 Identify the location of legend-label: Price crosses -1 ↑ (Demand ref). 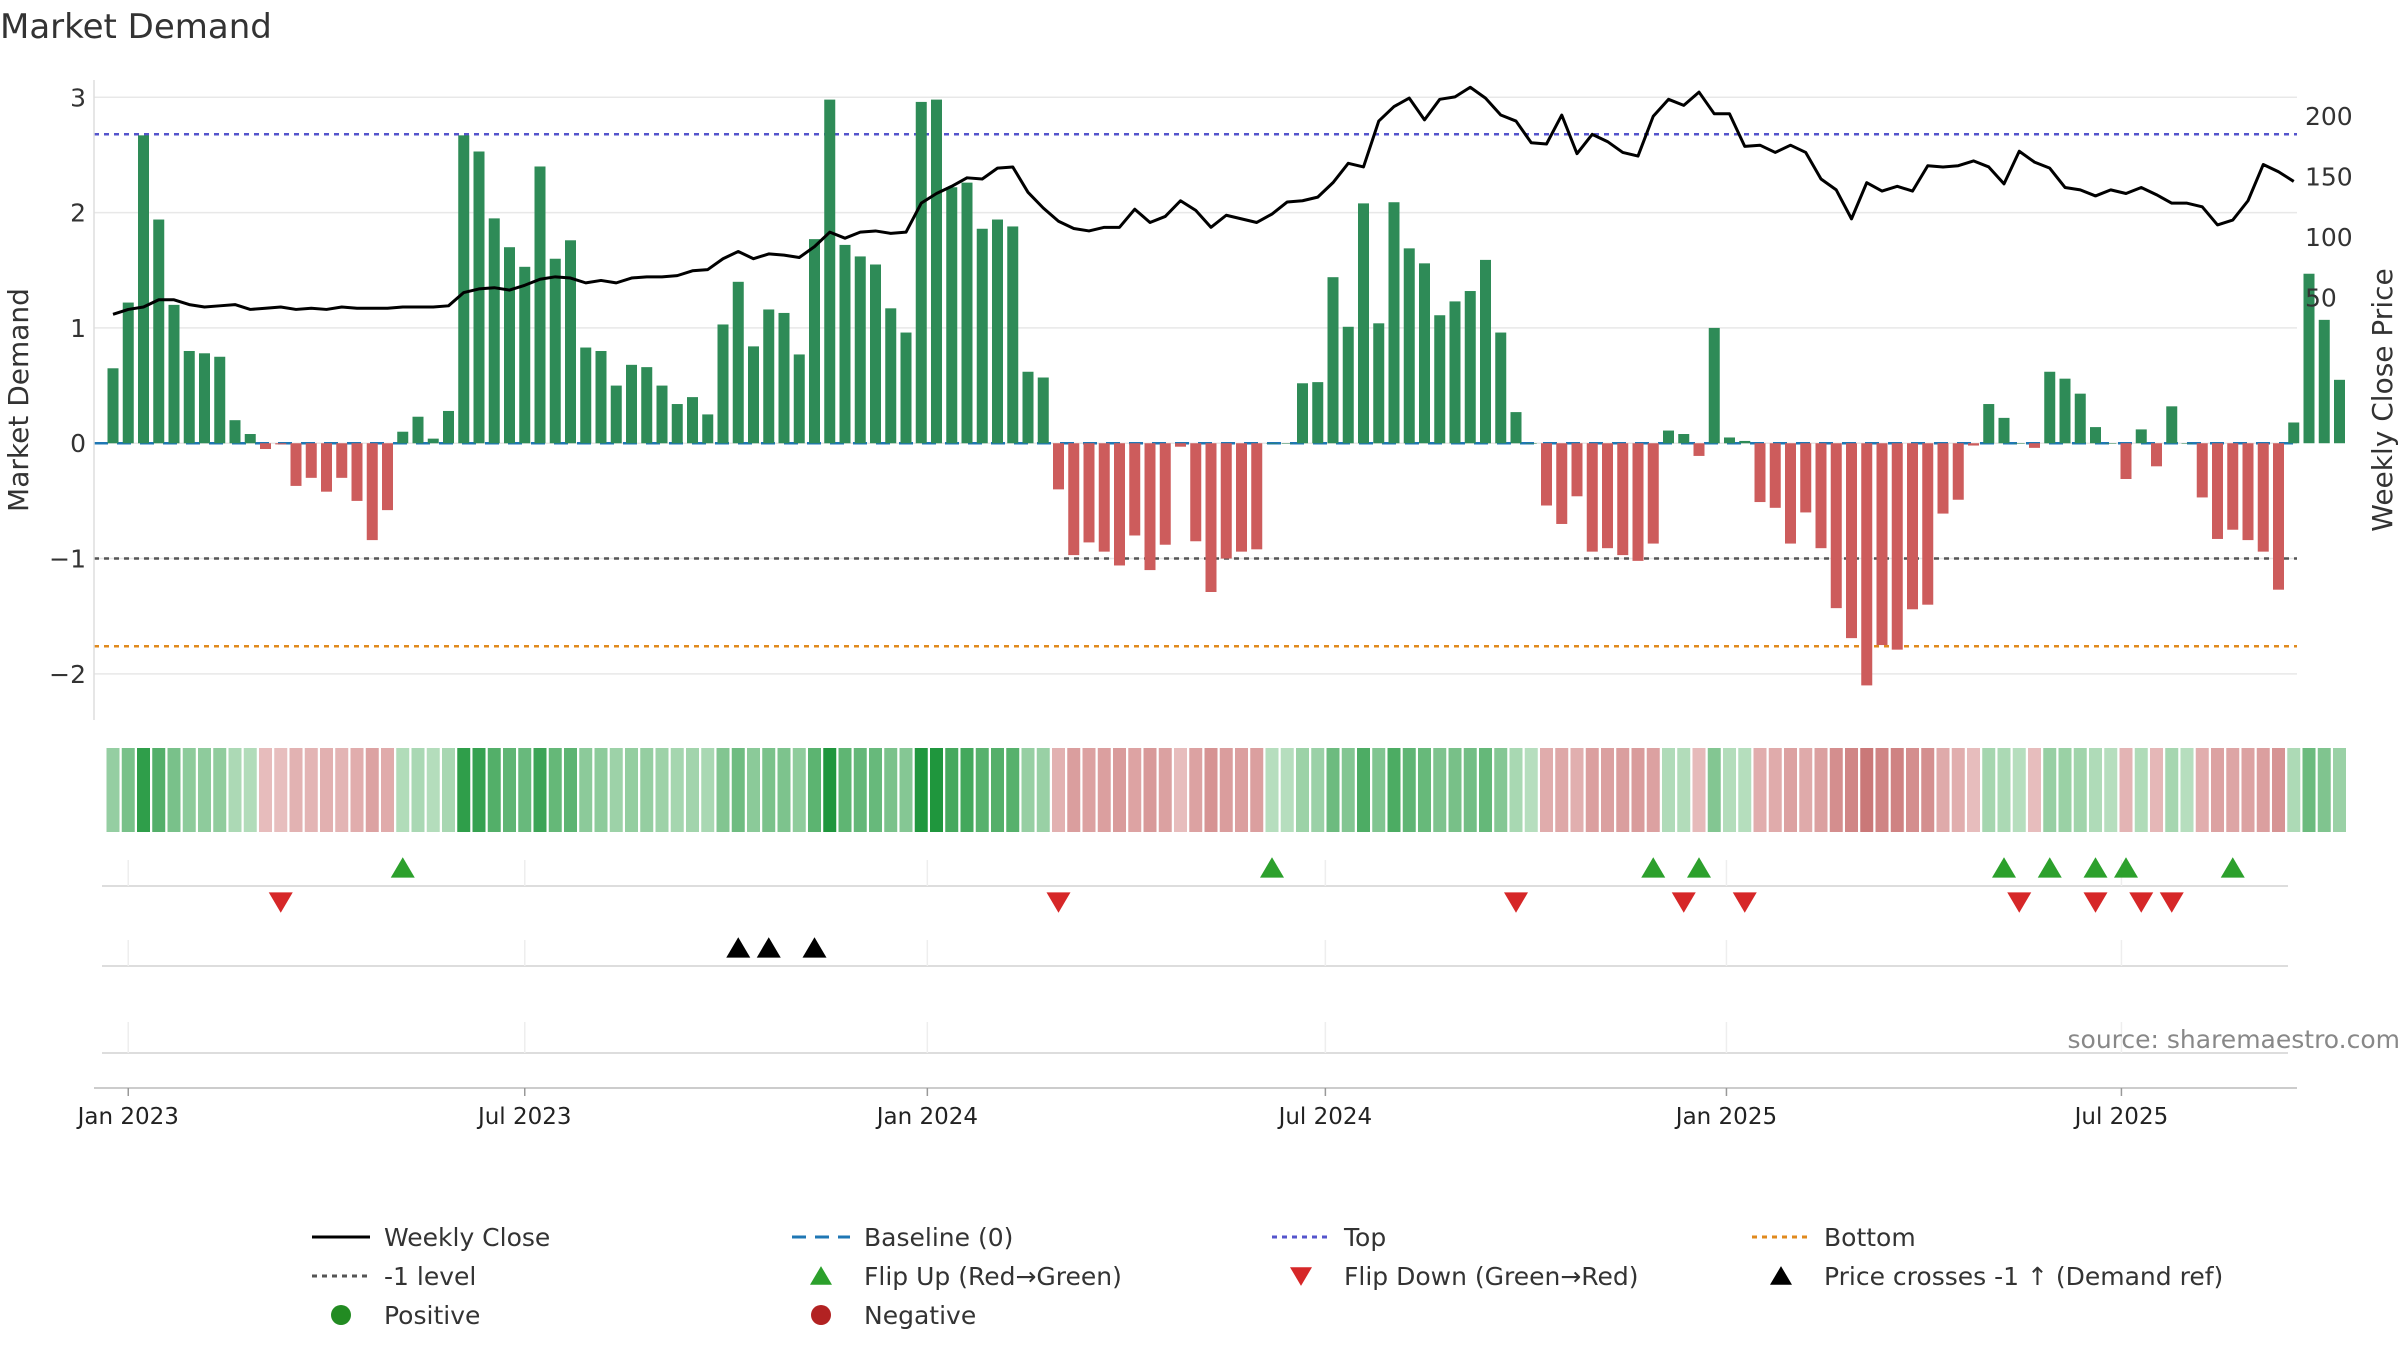
(2023, 1276).